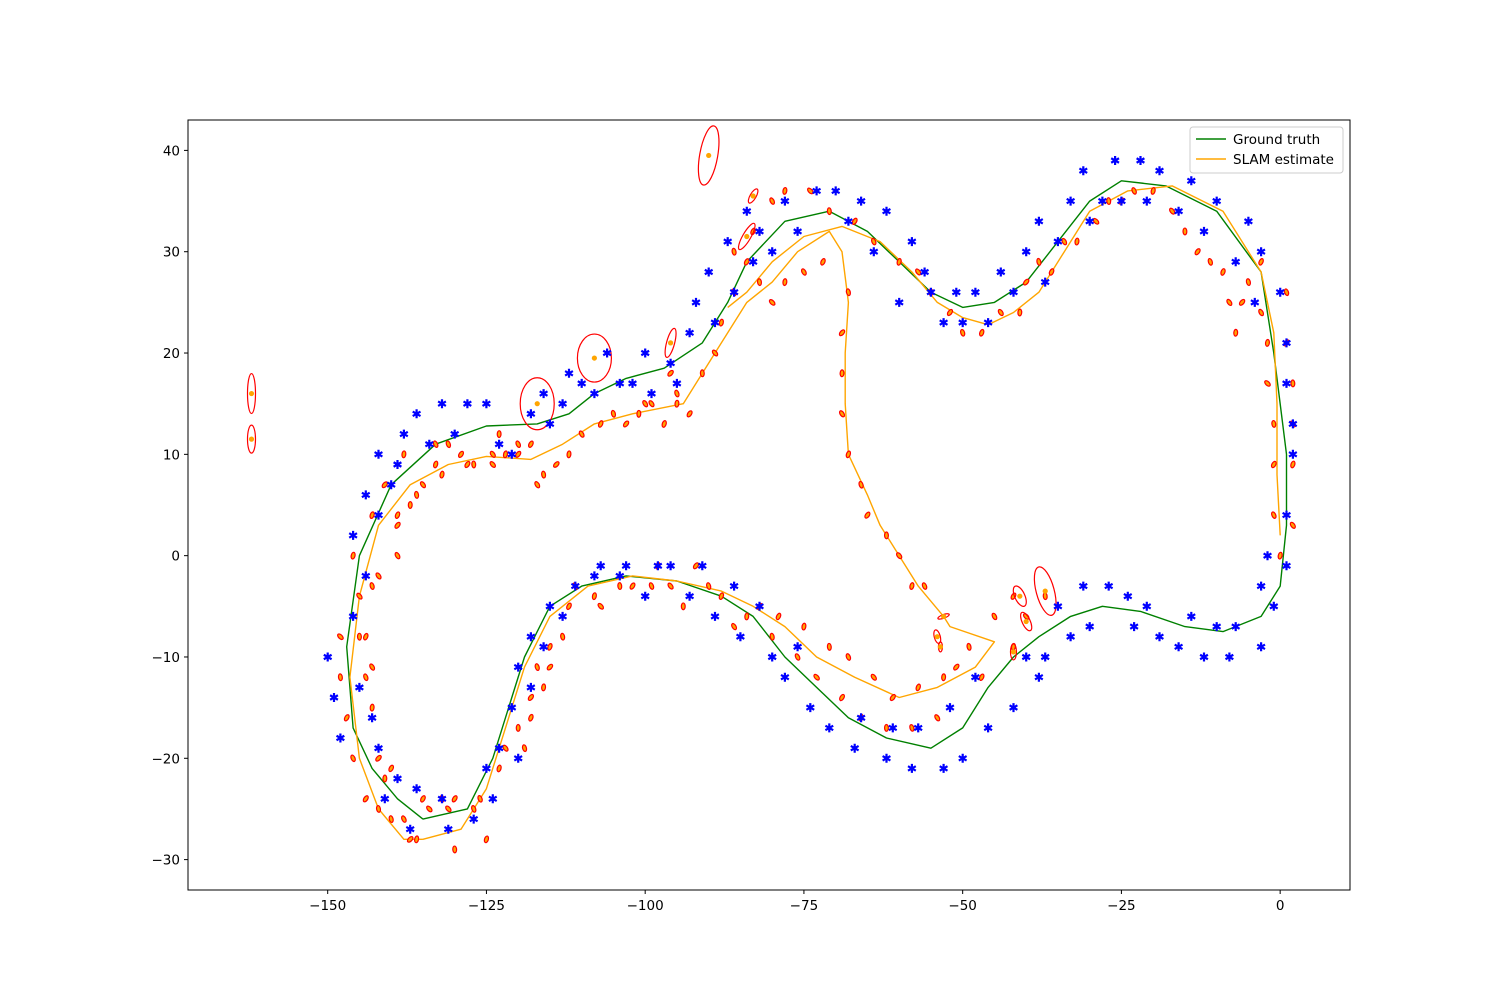 Image resolution: width=1500 pixels, height=1004 pixels. I want to click on y-tick-label: −30, so click(166, 861).